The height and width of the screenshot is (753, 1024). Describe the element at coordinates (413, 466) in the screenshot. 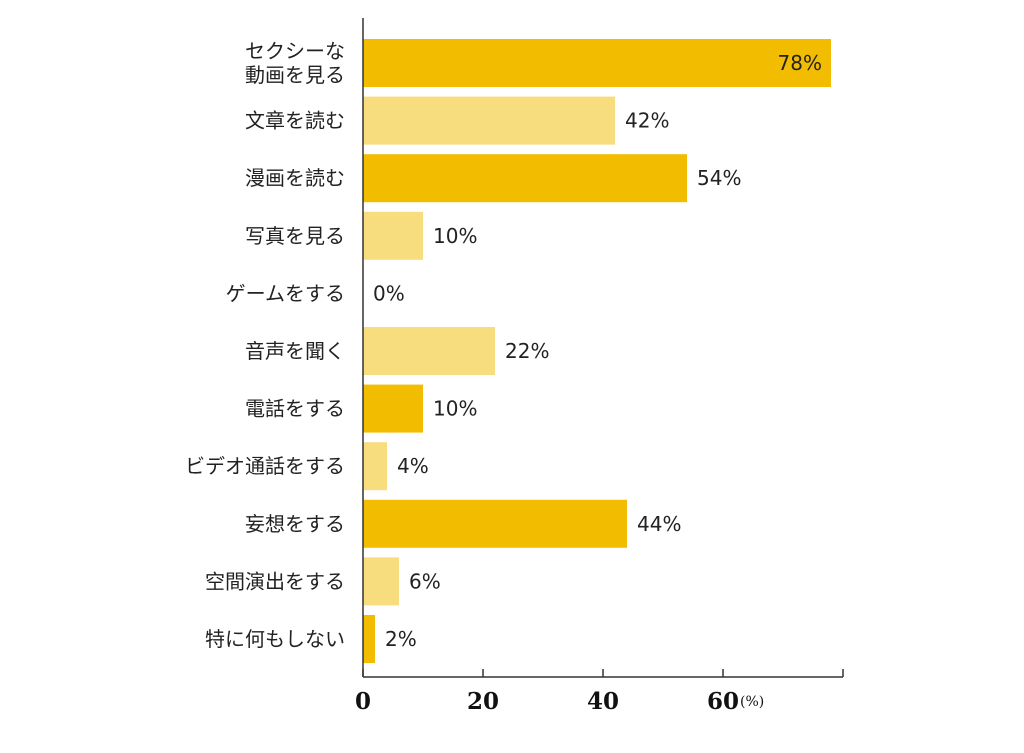

I see `value-label-7: 4%` at that location.